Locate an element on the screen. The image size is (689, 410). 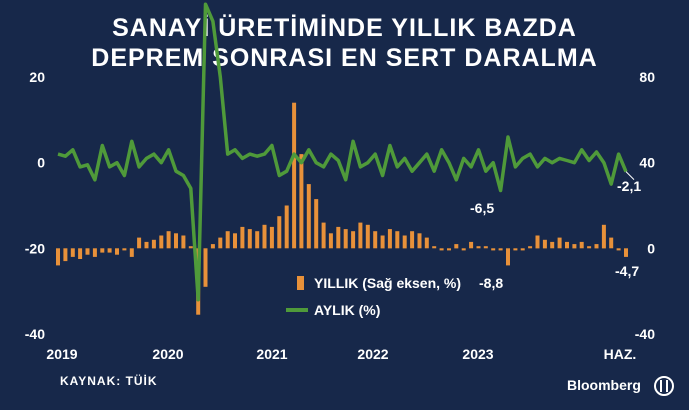
source-label: KAYNAK: TÜİK is located at coordinates (109, 381).